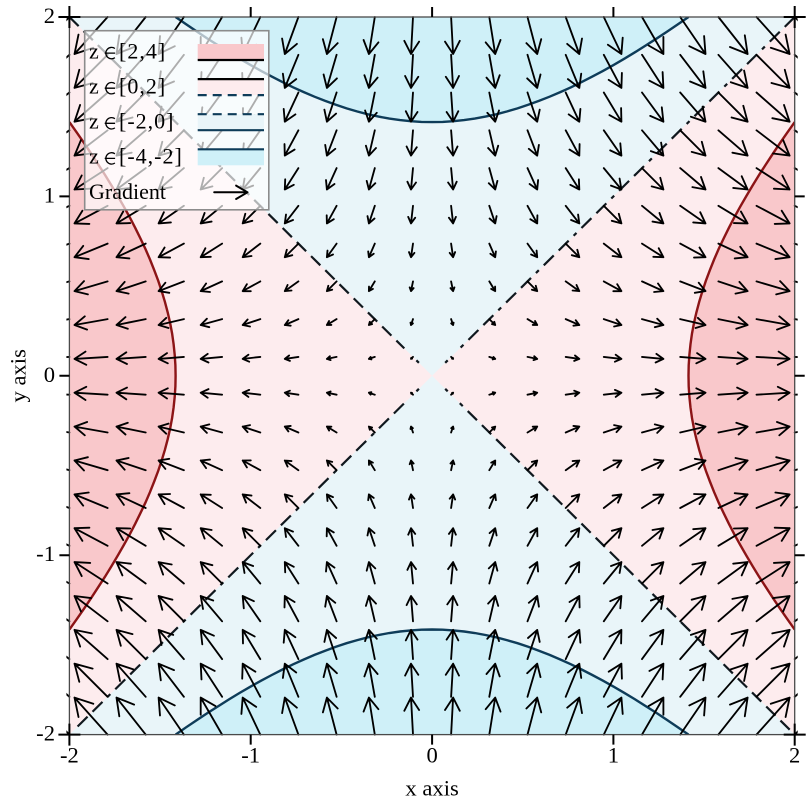  I want to click on svg-text: y axis, so click(17, 375).